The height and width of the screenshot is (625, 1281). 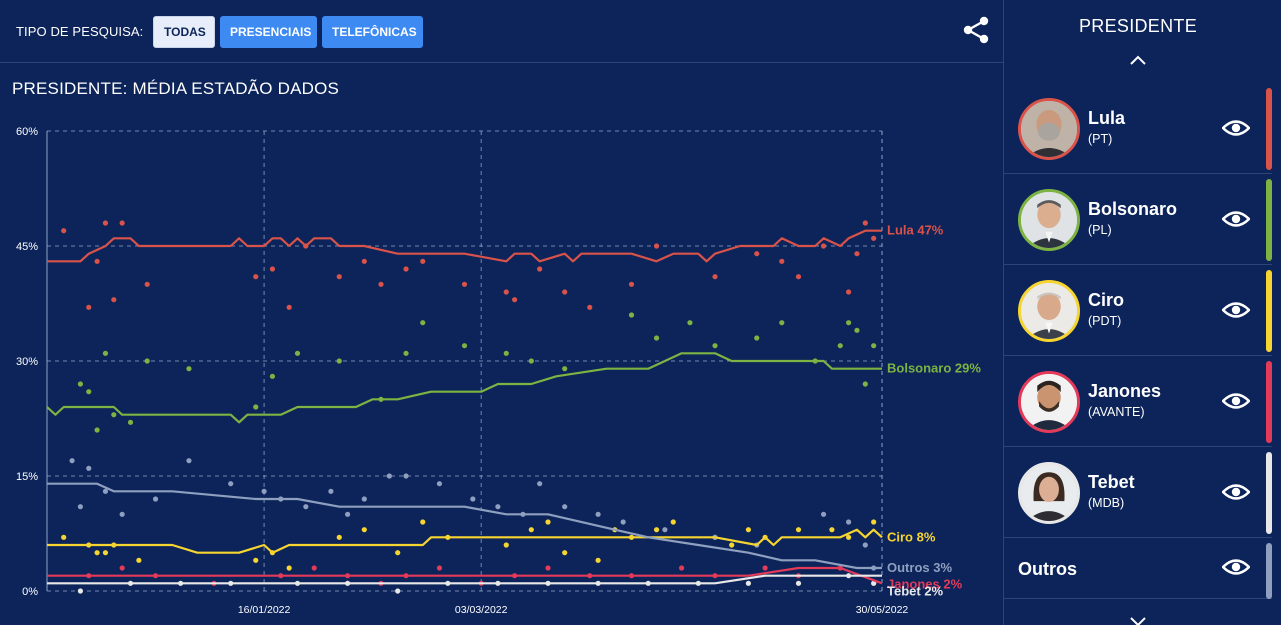 I want to click on chevron-up-icon, so click(x=1138, y=60).